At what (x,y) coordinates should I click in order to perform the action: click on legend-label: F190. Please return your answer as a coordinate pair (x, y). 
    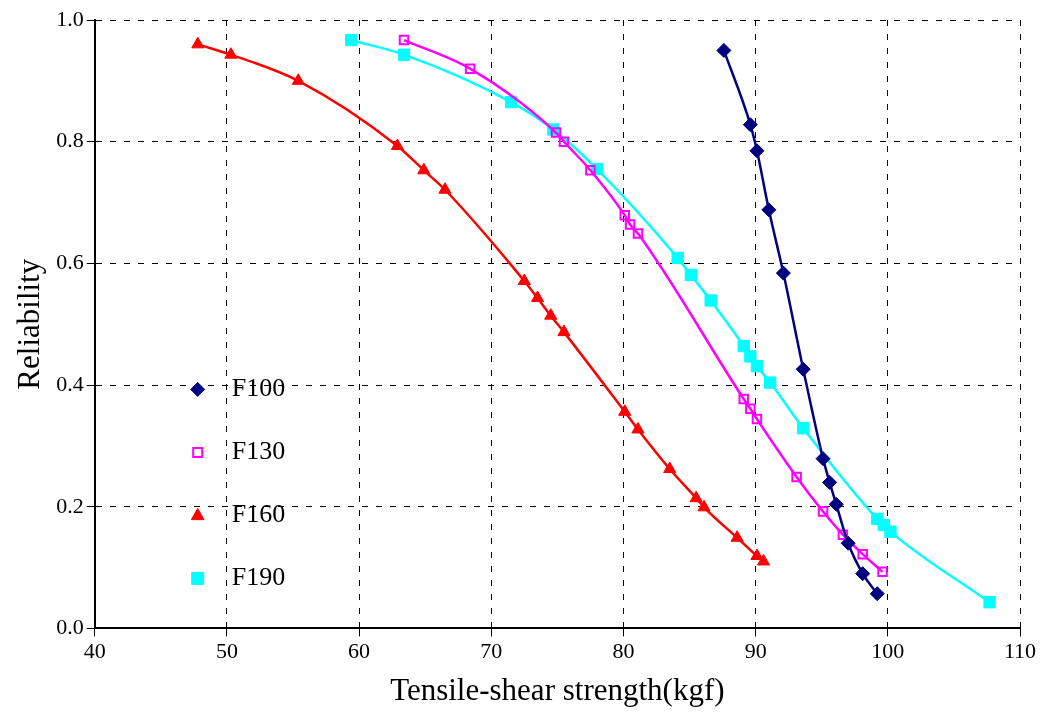
    Looking at the image, I should click on (258, 577).